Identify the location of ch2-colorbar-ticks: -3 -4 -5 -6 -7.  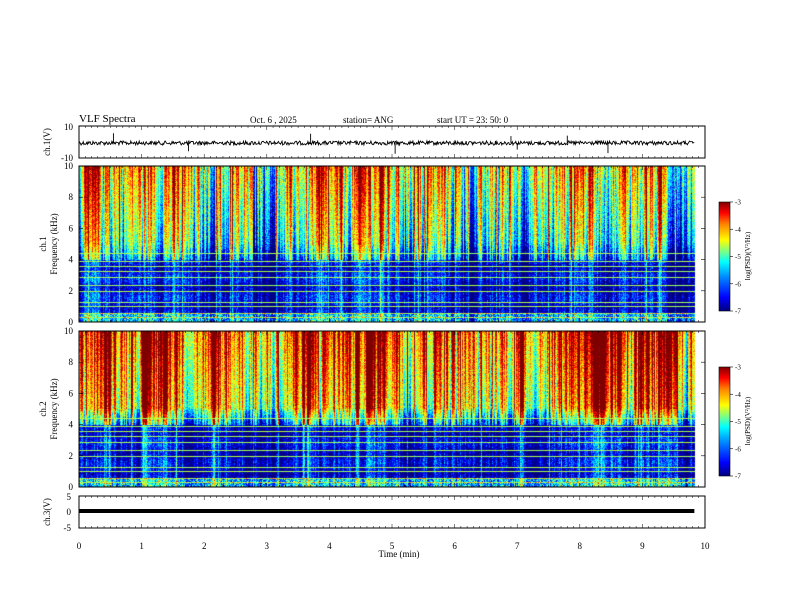
(735, 422).